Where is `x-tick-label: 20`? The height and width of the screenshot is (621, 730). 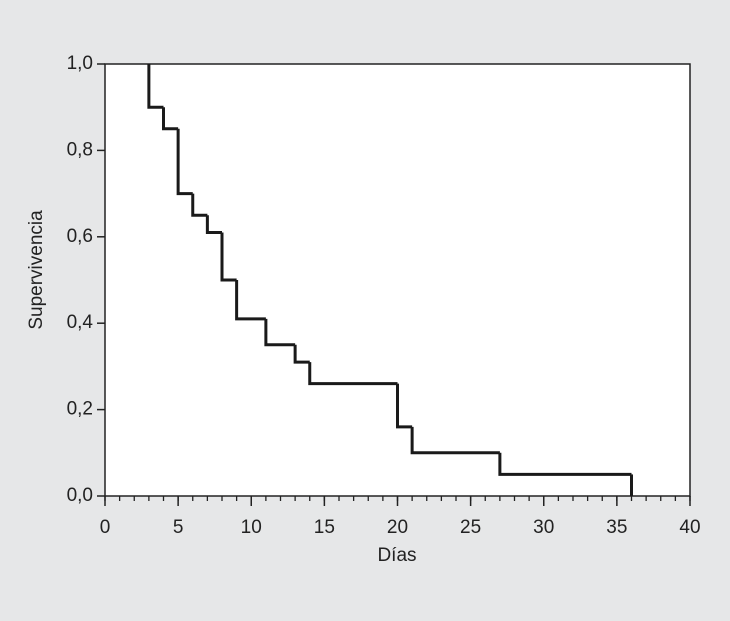 x-tick-label: 20 is located at coordinates (397, 527).